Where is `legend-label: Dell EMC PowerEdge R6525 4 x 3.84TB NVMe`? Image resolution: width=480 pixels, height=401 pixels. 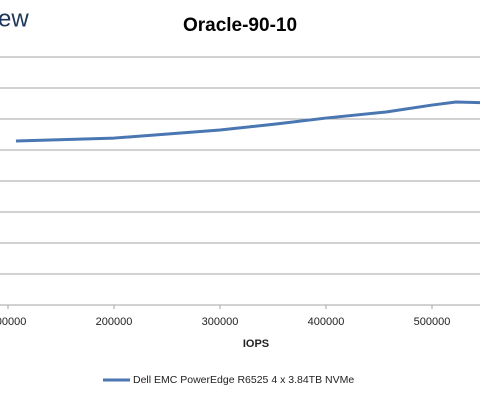
legend-label: Dell EMC PowerEdge R6525 4 x 3.84TB NVMe is located at coordinates (243, 380).